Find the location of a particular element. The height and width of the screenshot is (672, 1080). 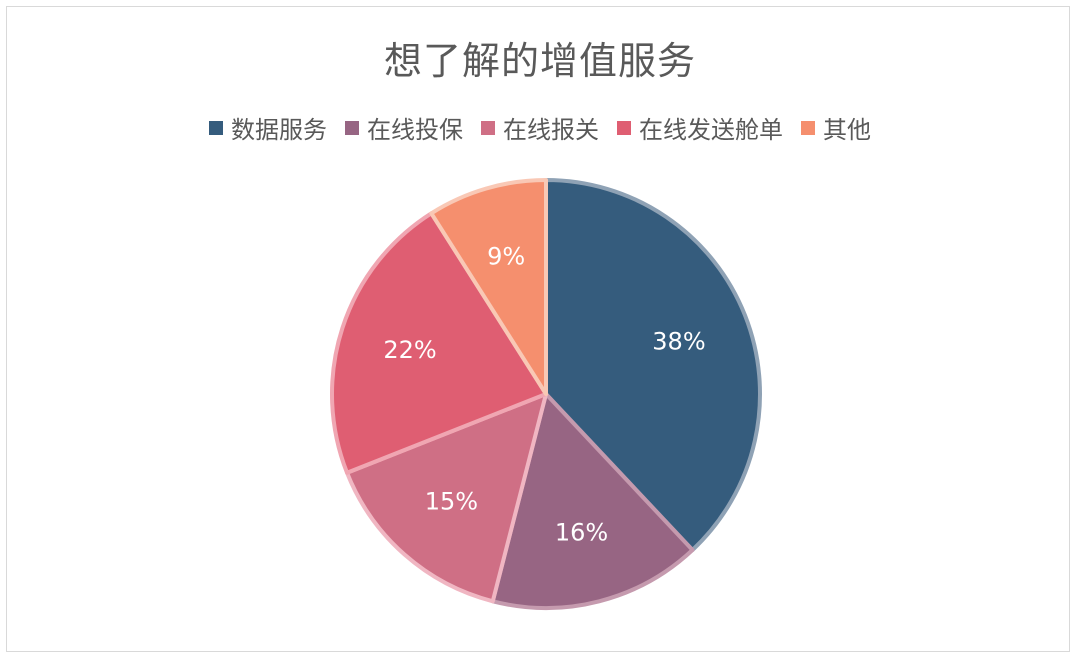

legend-item-online-insurance: 在线投保 is located at coordinates (404, 127).